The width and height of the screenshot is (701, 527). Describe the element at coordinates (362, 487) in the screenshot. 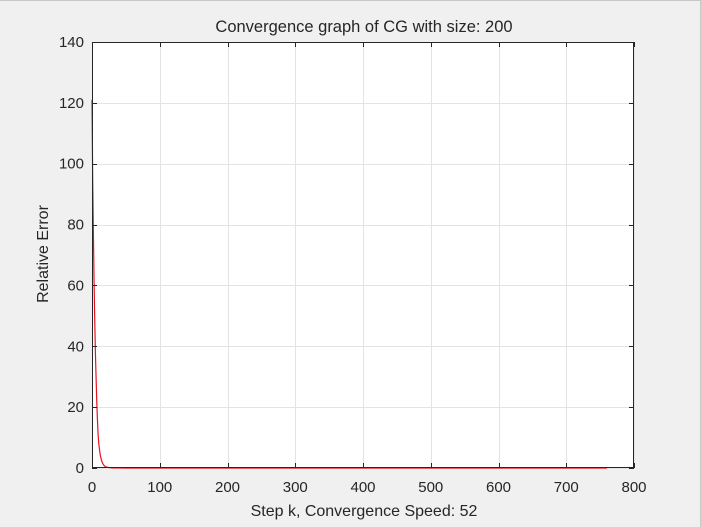

I see `x-tick-label: 400` at that location.